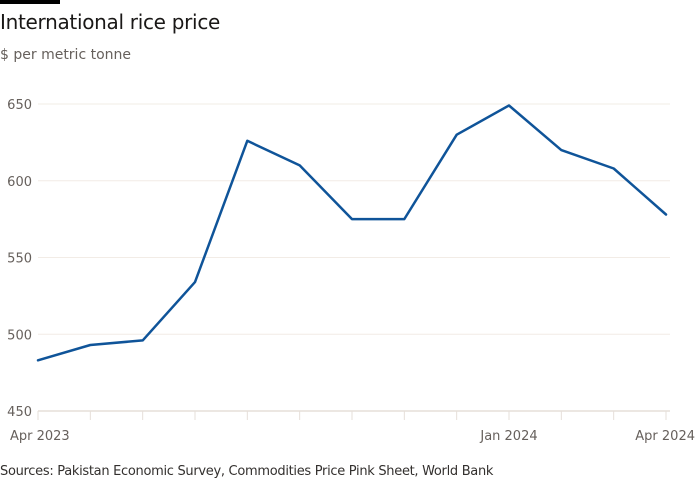  Describe the element at coordinates (19, 335) in the screenshot. I see `y-tick-label: 500` at that location.